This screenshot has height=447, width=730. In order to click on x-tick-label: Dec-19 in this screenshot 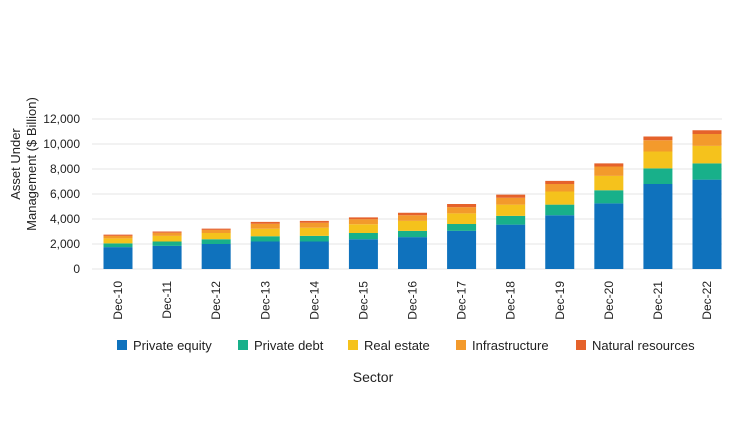, I will do `click(560, 300)`.